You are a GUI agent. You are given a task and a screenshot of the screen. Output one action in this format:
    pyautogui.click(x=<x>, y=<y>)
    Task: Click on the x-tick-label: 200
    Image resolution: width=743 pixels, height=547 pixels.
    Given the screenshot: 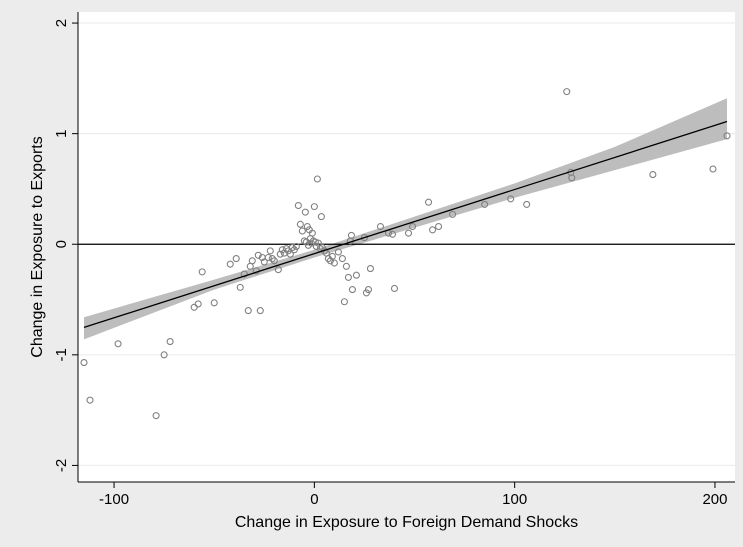 What is the action you would take?
    pyautogui.click(x=714, y=499)
    